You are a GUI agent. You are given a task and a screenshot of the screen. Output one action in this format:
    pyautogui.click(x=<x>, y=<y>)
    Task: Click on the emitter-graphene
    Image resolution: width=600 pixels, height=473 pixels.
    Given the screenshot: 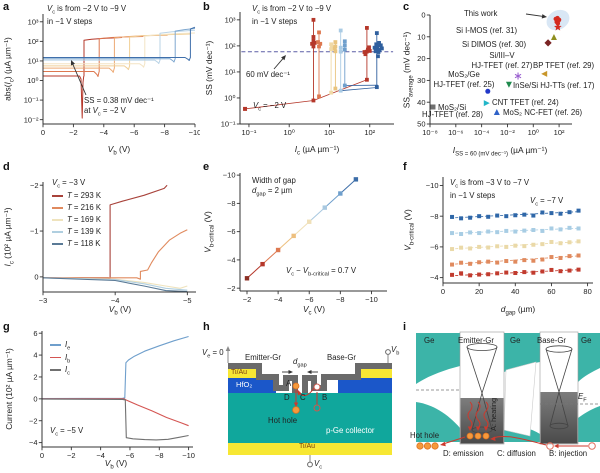 What is the action you would take?
    pyautogui.click(x=263, y=378)
    